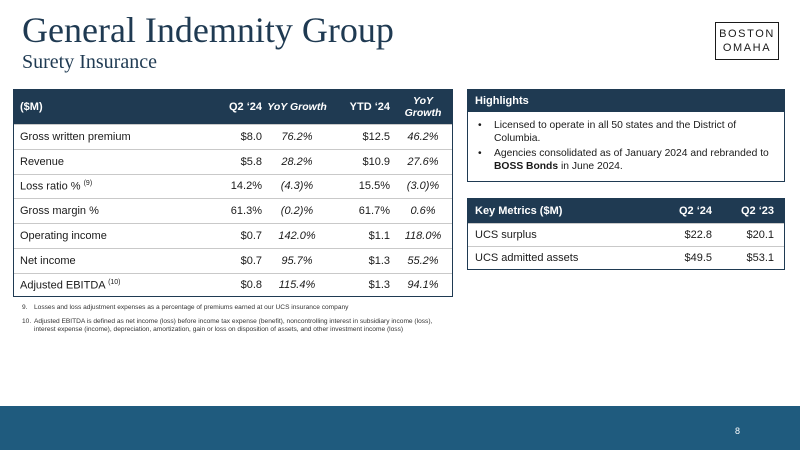  I want to click on highlights-heading: Highlights, so click(626, 101).